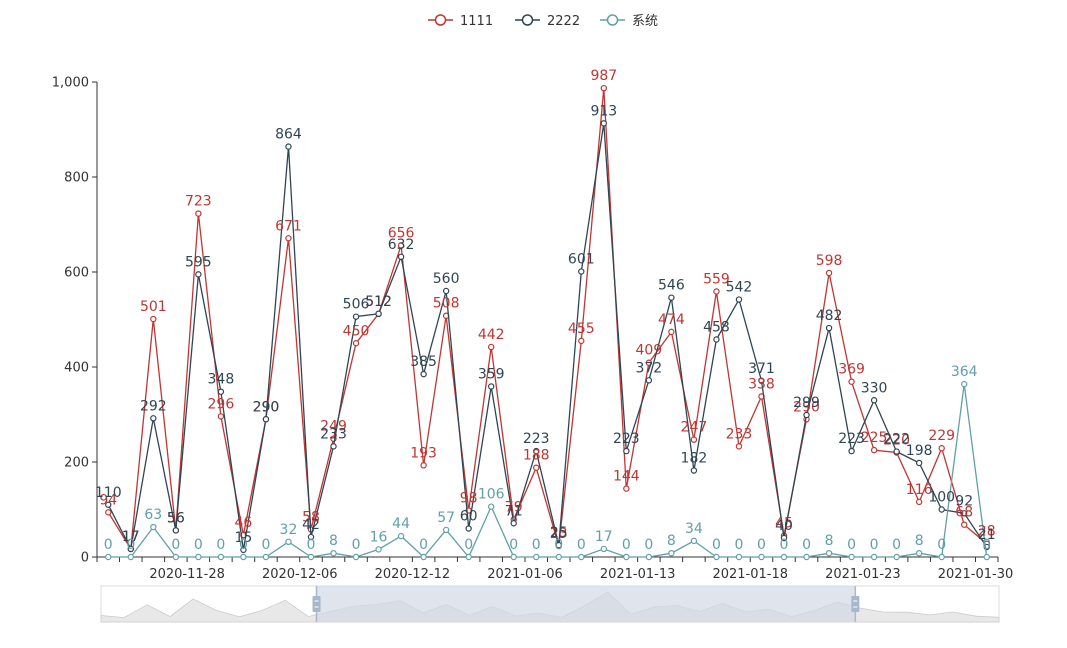 The height and width of the screenshot is (648, 1067). Describe the element at coordinates (543, 21) in the screenshot. I see `legend: 1111 2222 系统` at that location.